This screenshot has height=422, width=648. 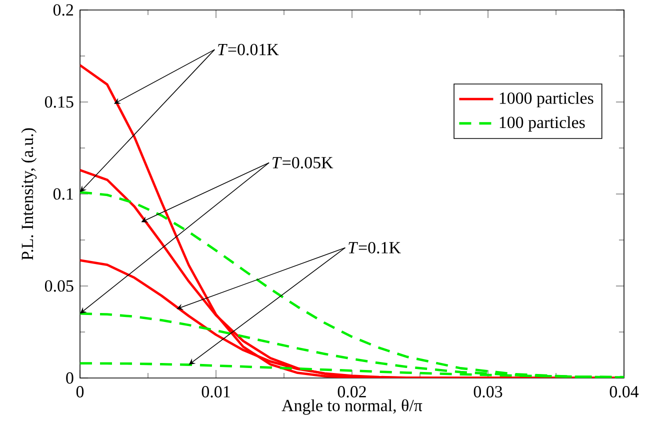 What do you see at coordinates (216, 392) in the screenshot?
I see `x-tick-label: 0.01` at bounding box center [216, 392].